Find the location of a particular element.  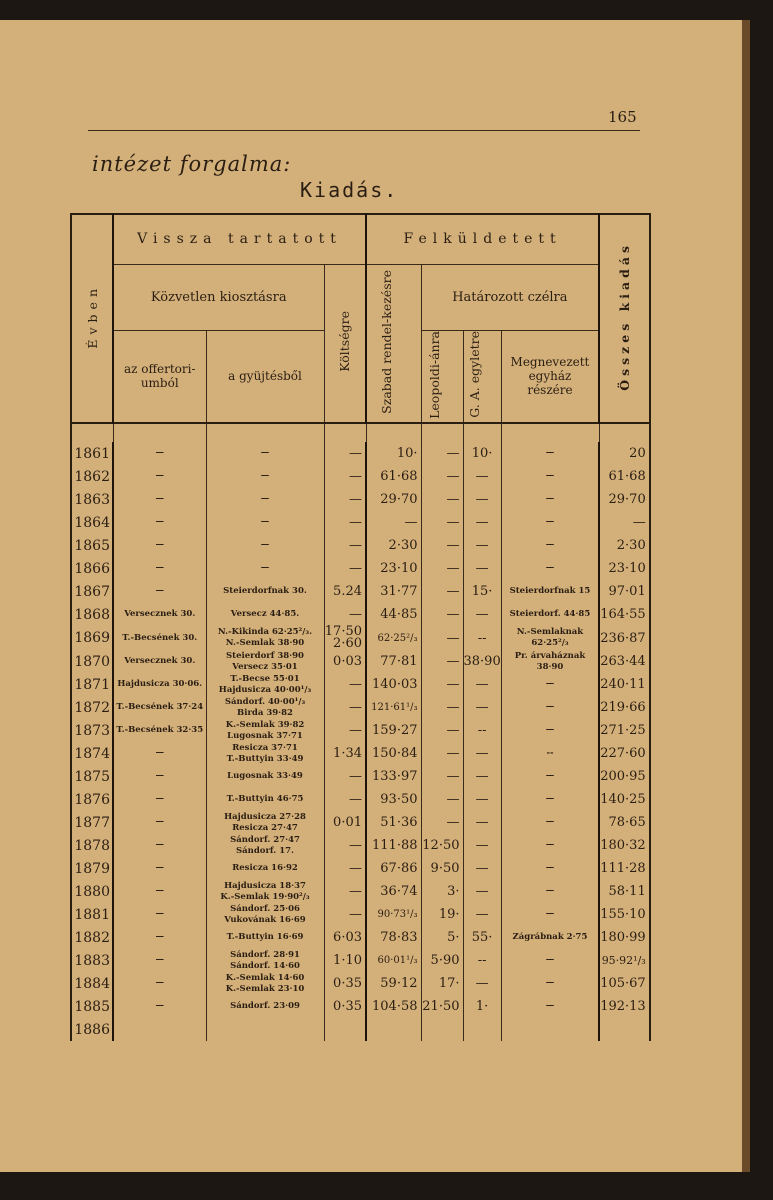

total-cell: 97·01 is located at coordinates (624, 592).